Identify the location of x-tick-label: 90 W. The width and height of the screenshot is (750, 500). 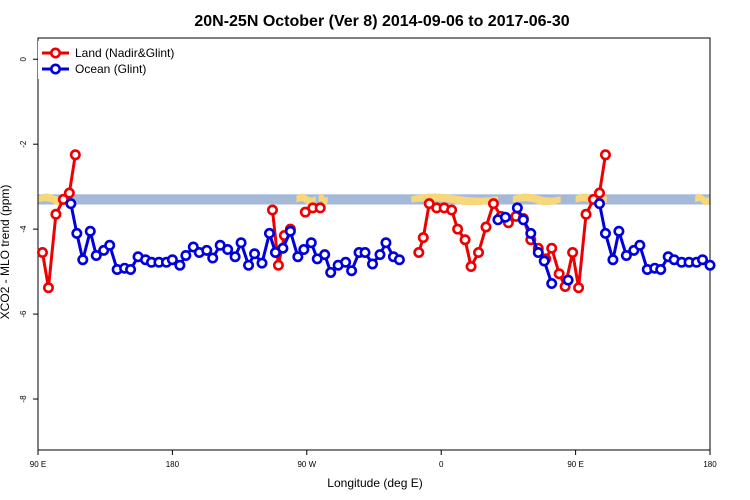
(306, 464).